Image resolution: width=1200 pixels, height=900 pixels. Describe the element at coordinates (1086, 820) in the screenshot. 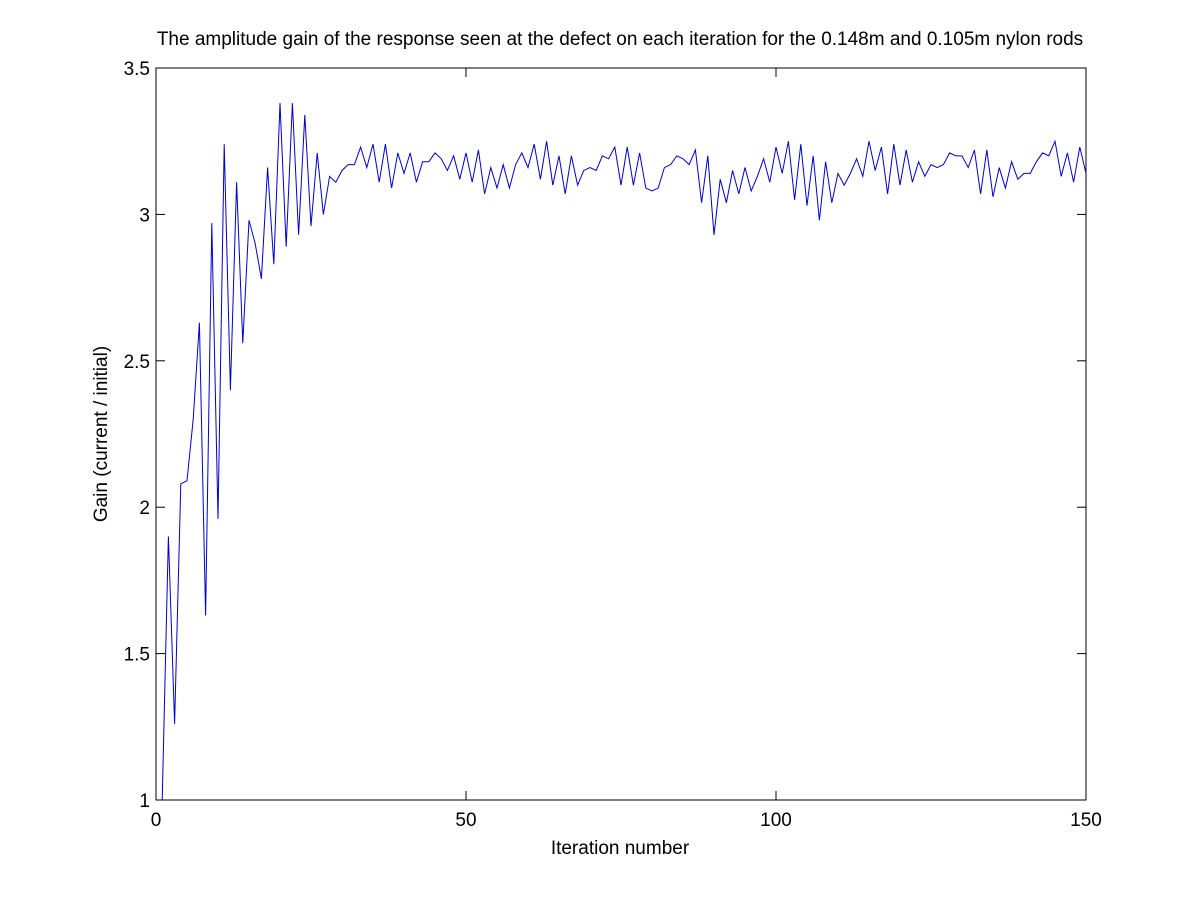

I see `x-tick-label: 150` at that location.